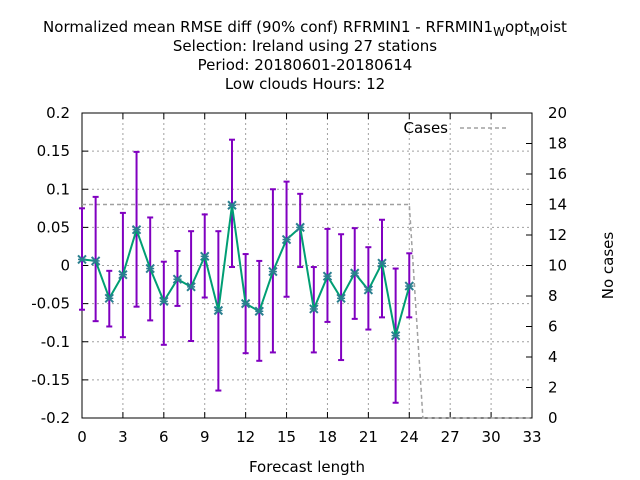 The image size is (640, 480). What do you see at coordinates (58, 113) in the screenshot?
I see `y-tick-label: 0.2` at bounding box center [58, 113].